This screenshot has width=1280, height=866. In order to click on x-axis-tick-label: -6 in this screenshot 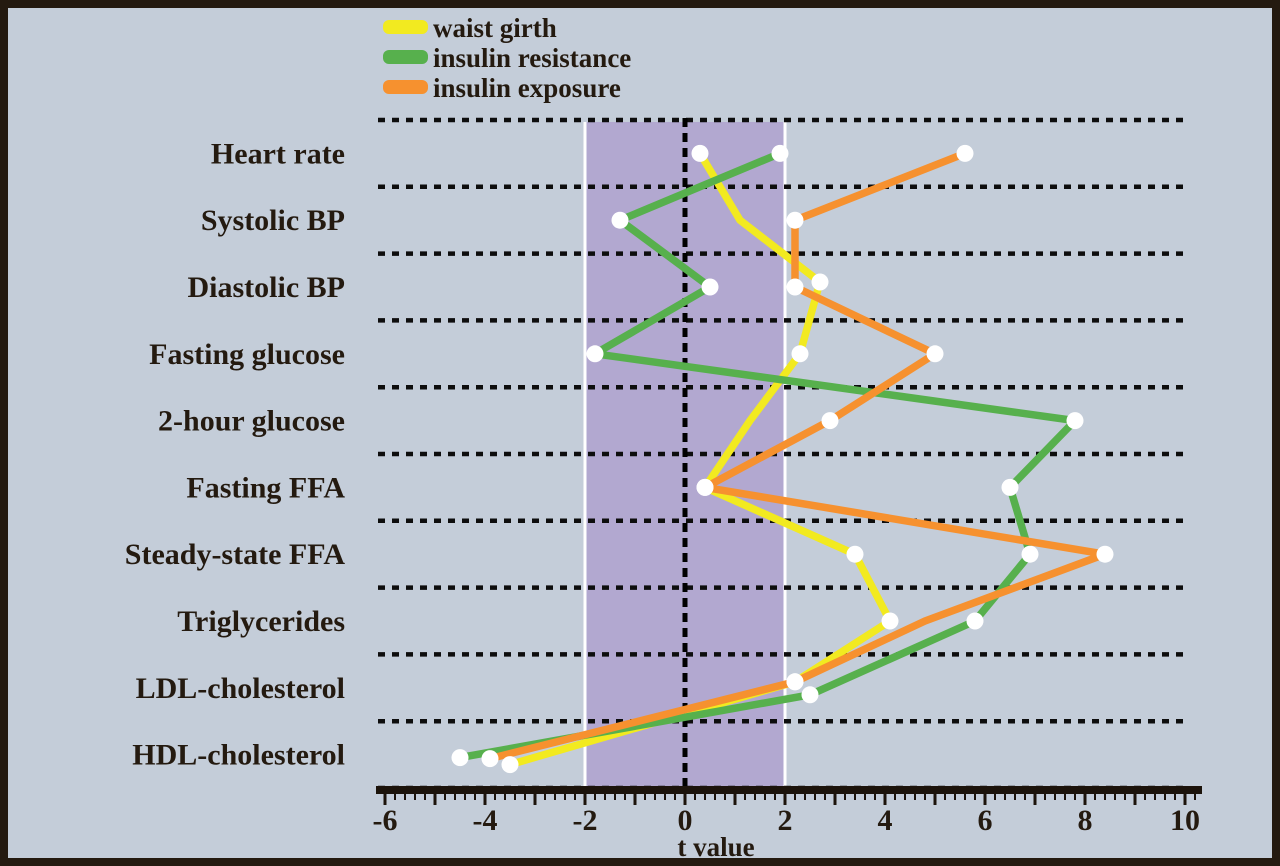, I will do `click(385, 820)`.